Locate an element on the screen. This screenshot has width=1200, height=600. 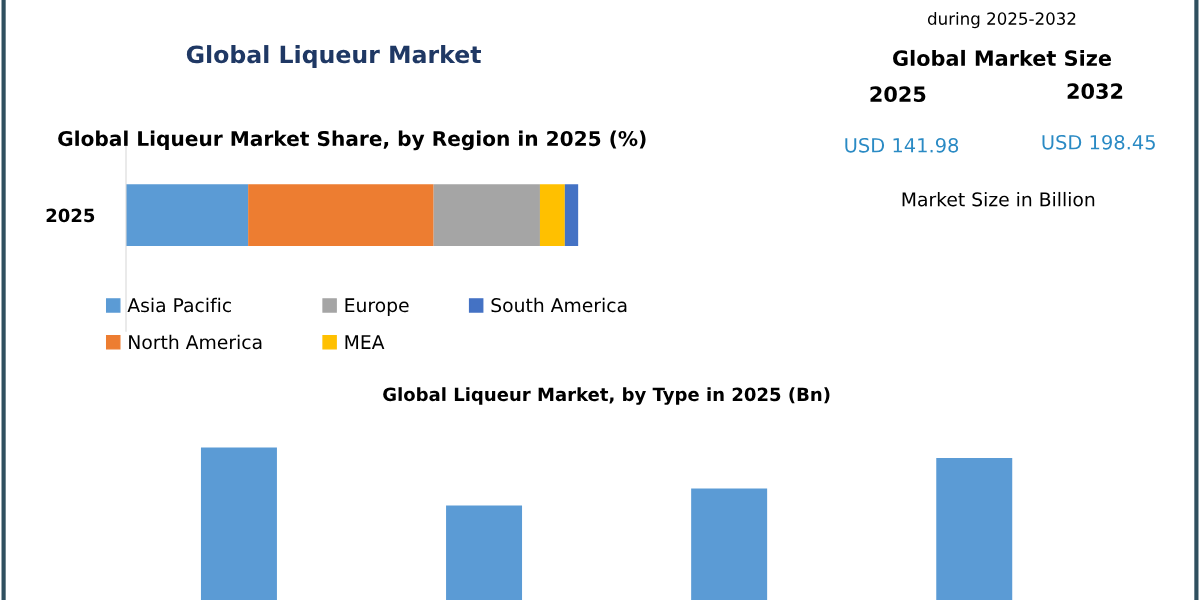
chart-subtitle: Global Liqueur Market Share, by Region in 2025 (%) is located at coordinates (352, 140).